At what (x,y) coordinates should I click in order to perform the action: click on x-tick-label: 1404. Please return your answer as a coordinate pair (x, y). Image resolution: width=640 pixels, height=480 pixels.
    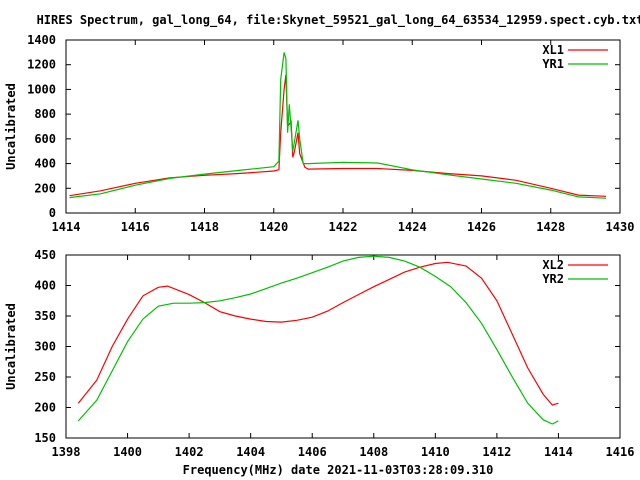
    Looking at the image, I should click on (250, 452).